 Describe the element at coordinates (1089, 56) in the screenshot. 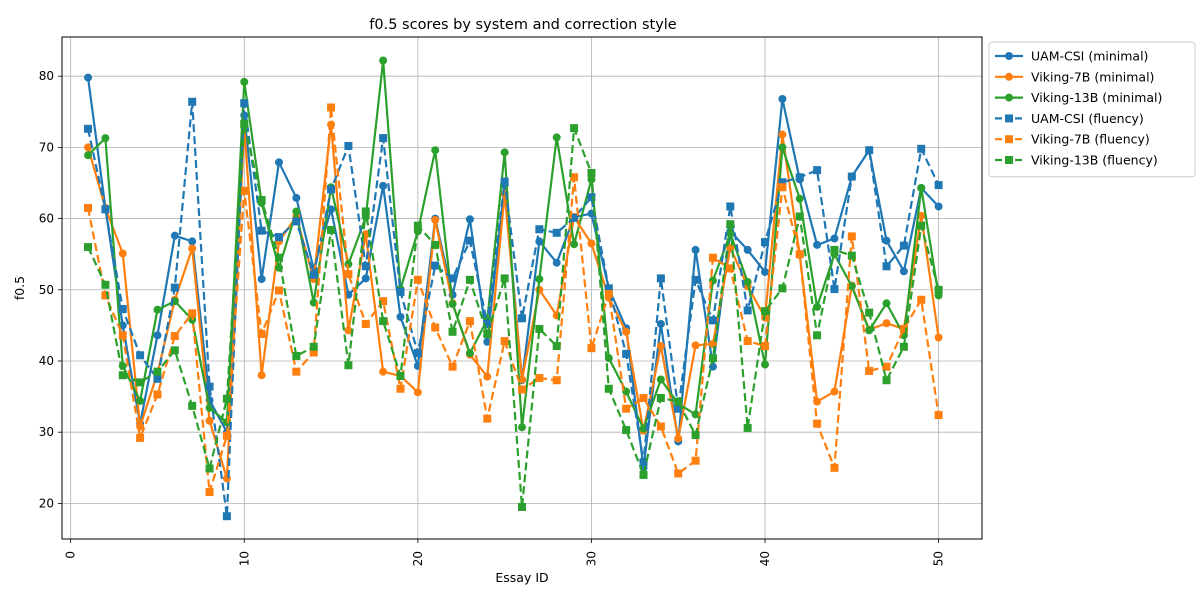

I see `legend-label: UAM-CSI (minimal)` at that location.